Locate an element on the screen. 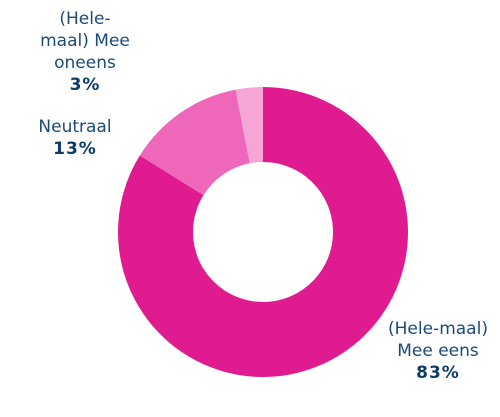 This screenshot has width=500, height=417. category-label: (Hele-maal) Mee oneens is located at coordinates (85, 41).